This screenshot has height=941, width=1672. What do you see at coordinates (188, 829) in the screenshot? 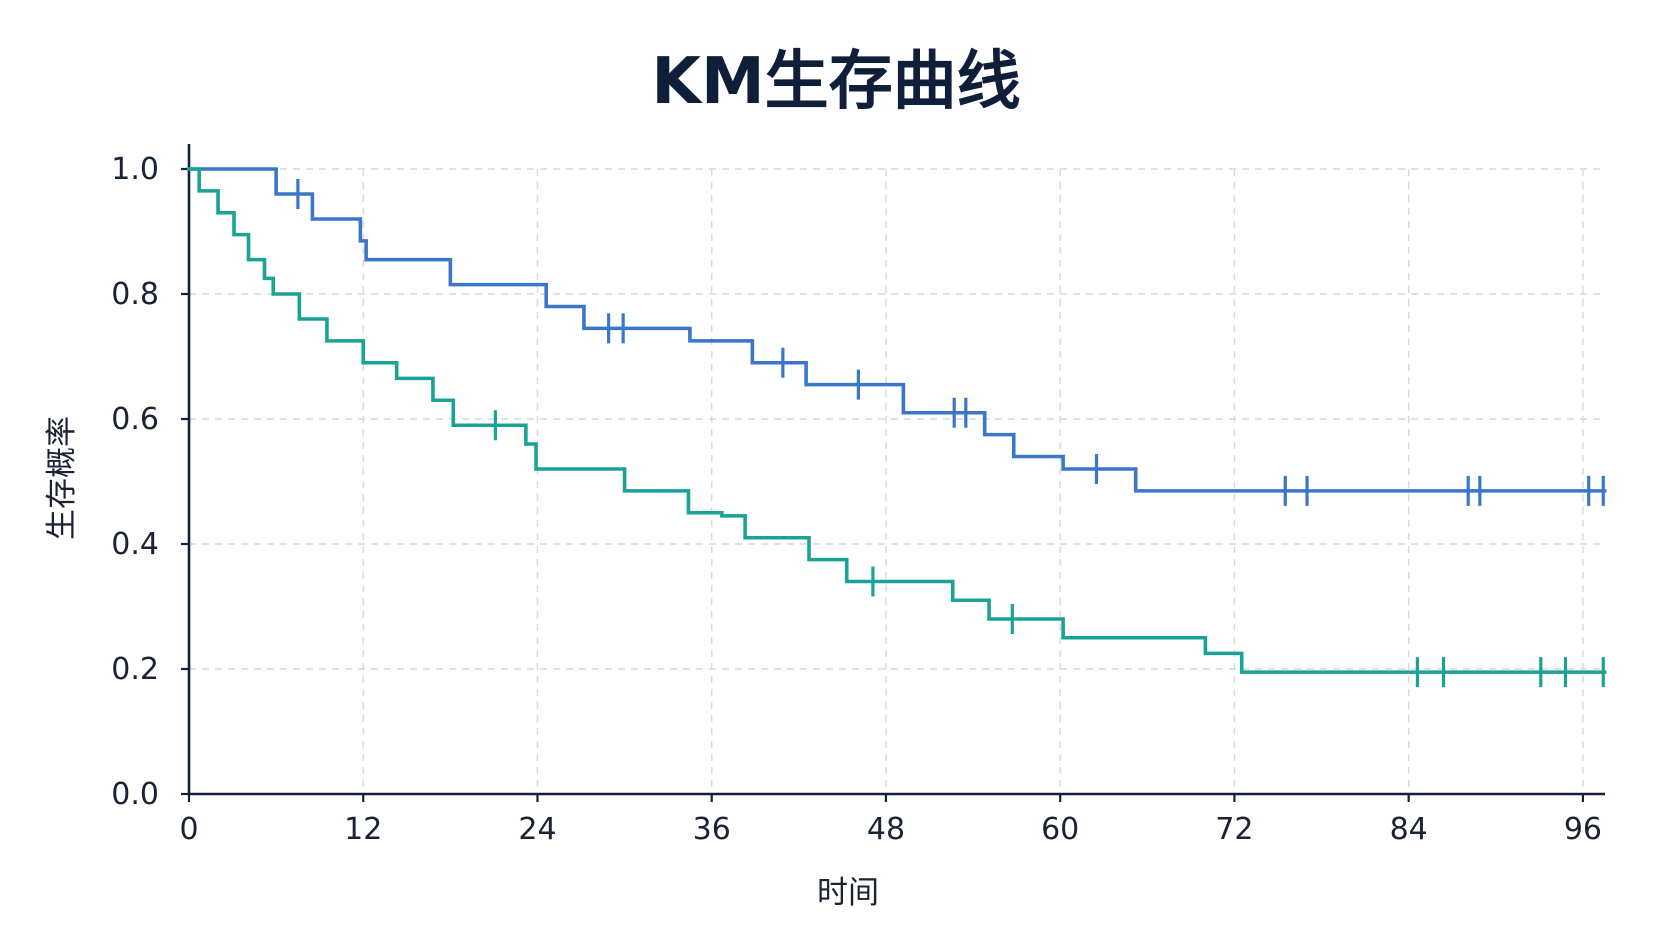
I see `x-tick-label: 0` at bounding box center [188, 829].